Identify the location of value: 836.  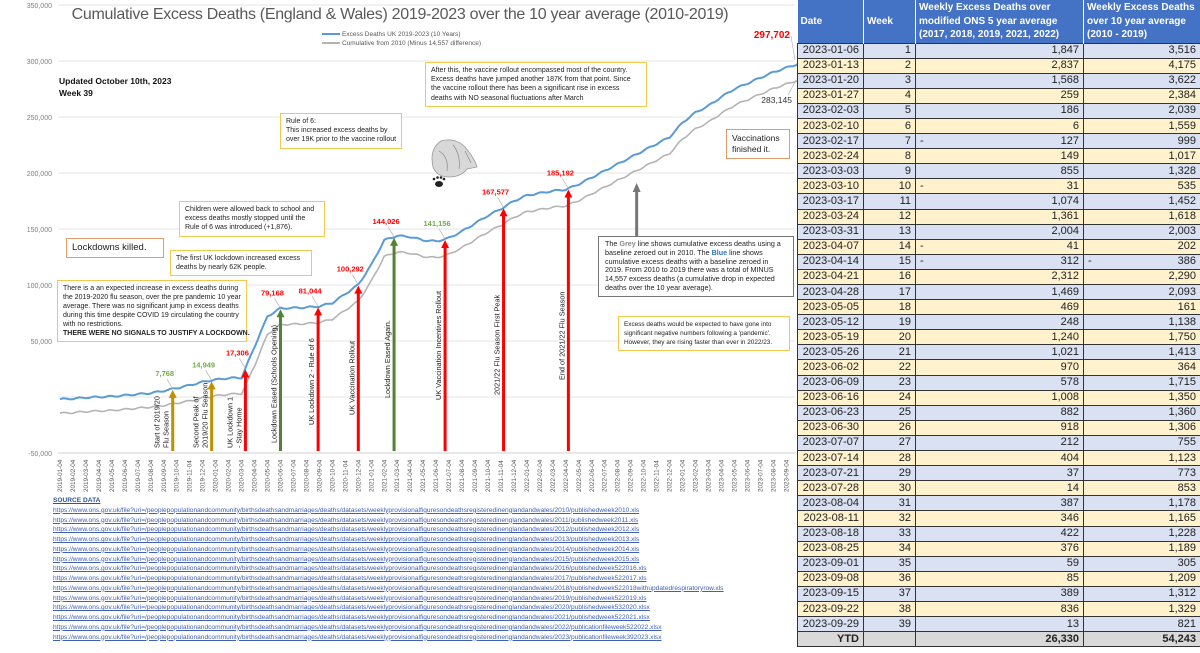
(1069, 608).